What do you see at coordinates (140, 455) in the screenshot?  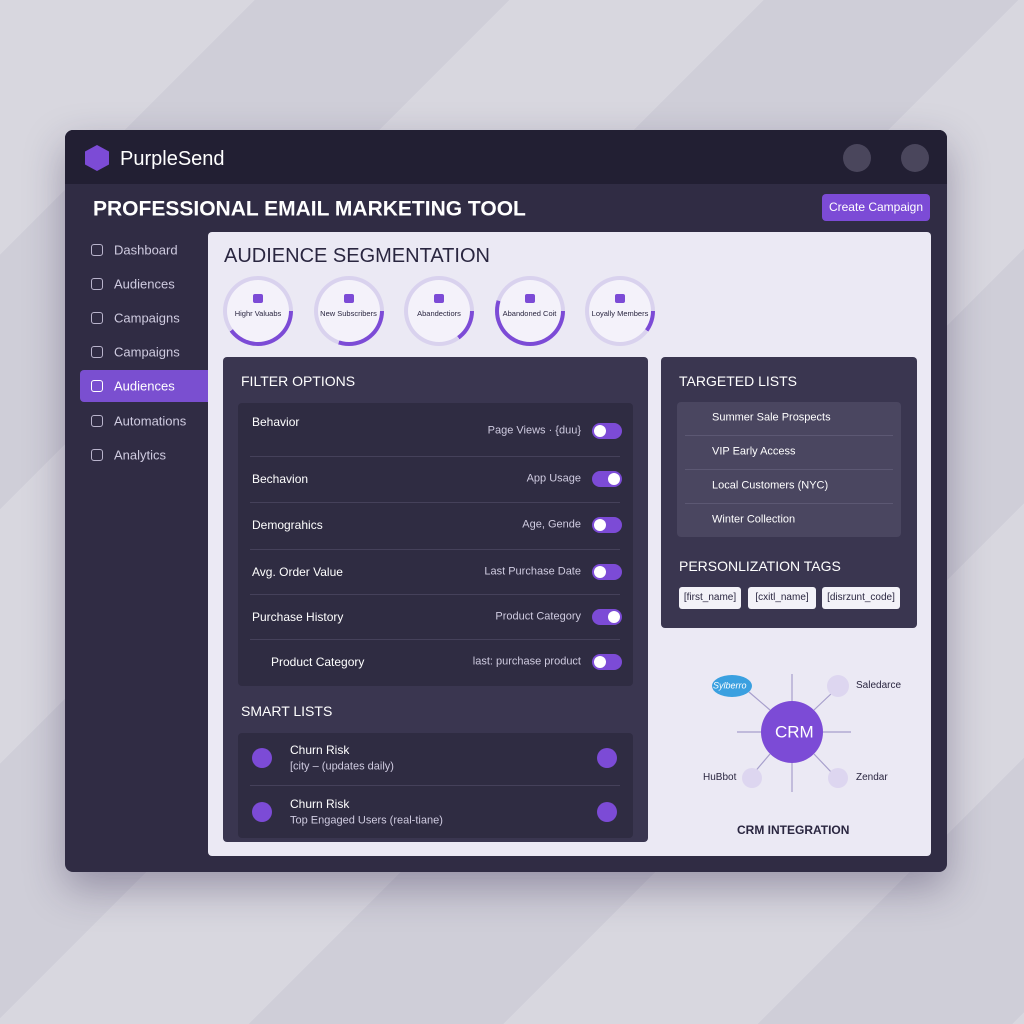 I see `nav-item: Analytics` at bounding box center [140, 455].